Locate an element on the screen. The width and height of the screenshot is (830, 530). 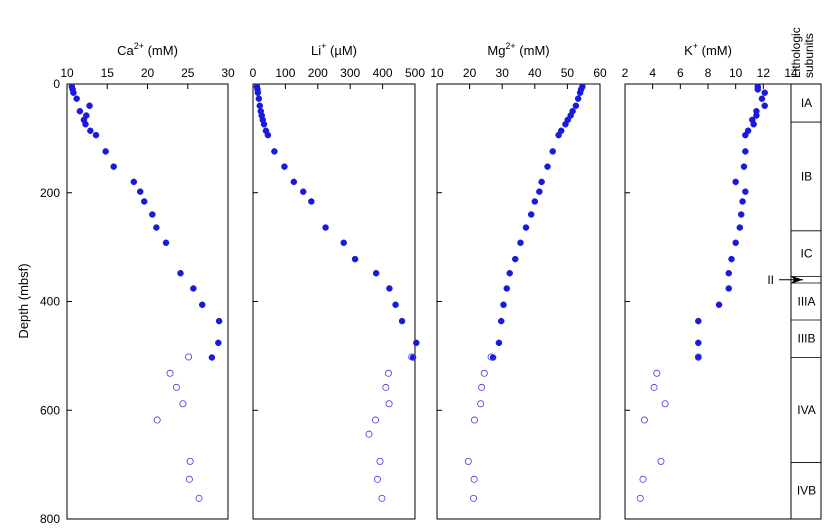
panel-title-unit: (µM) is located at coordinates (341, 50).